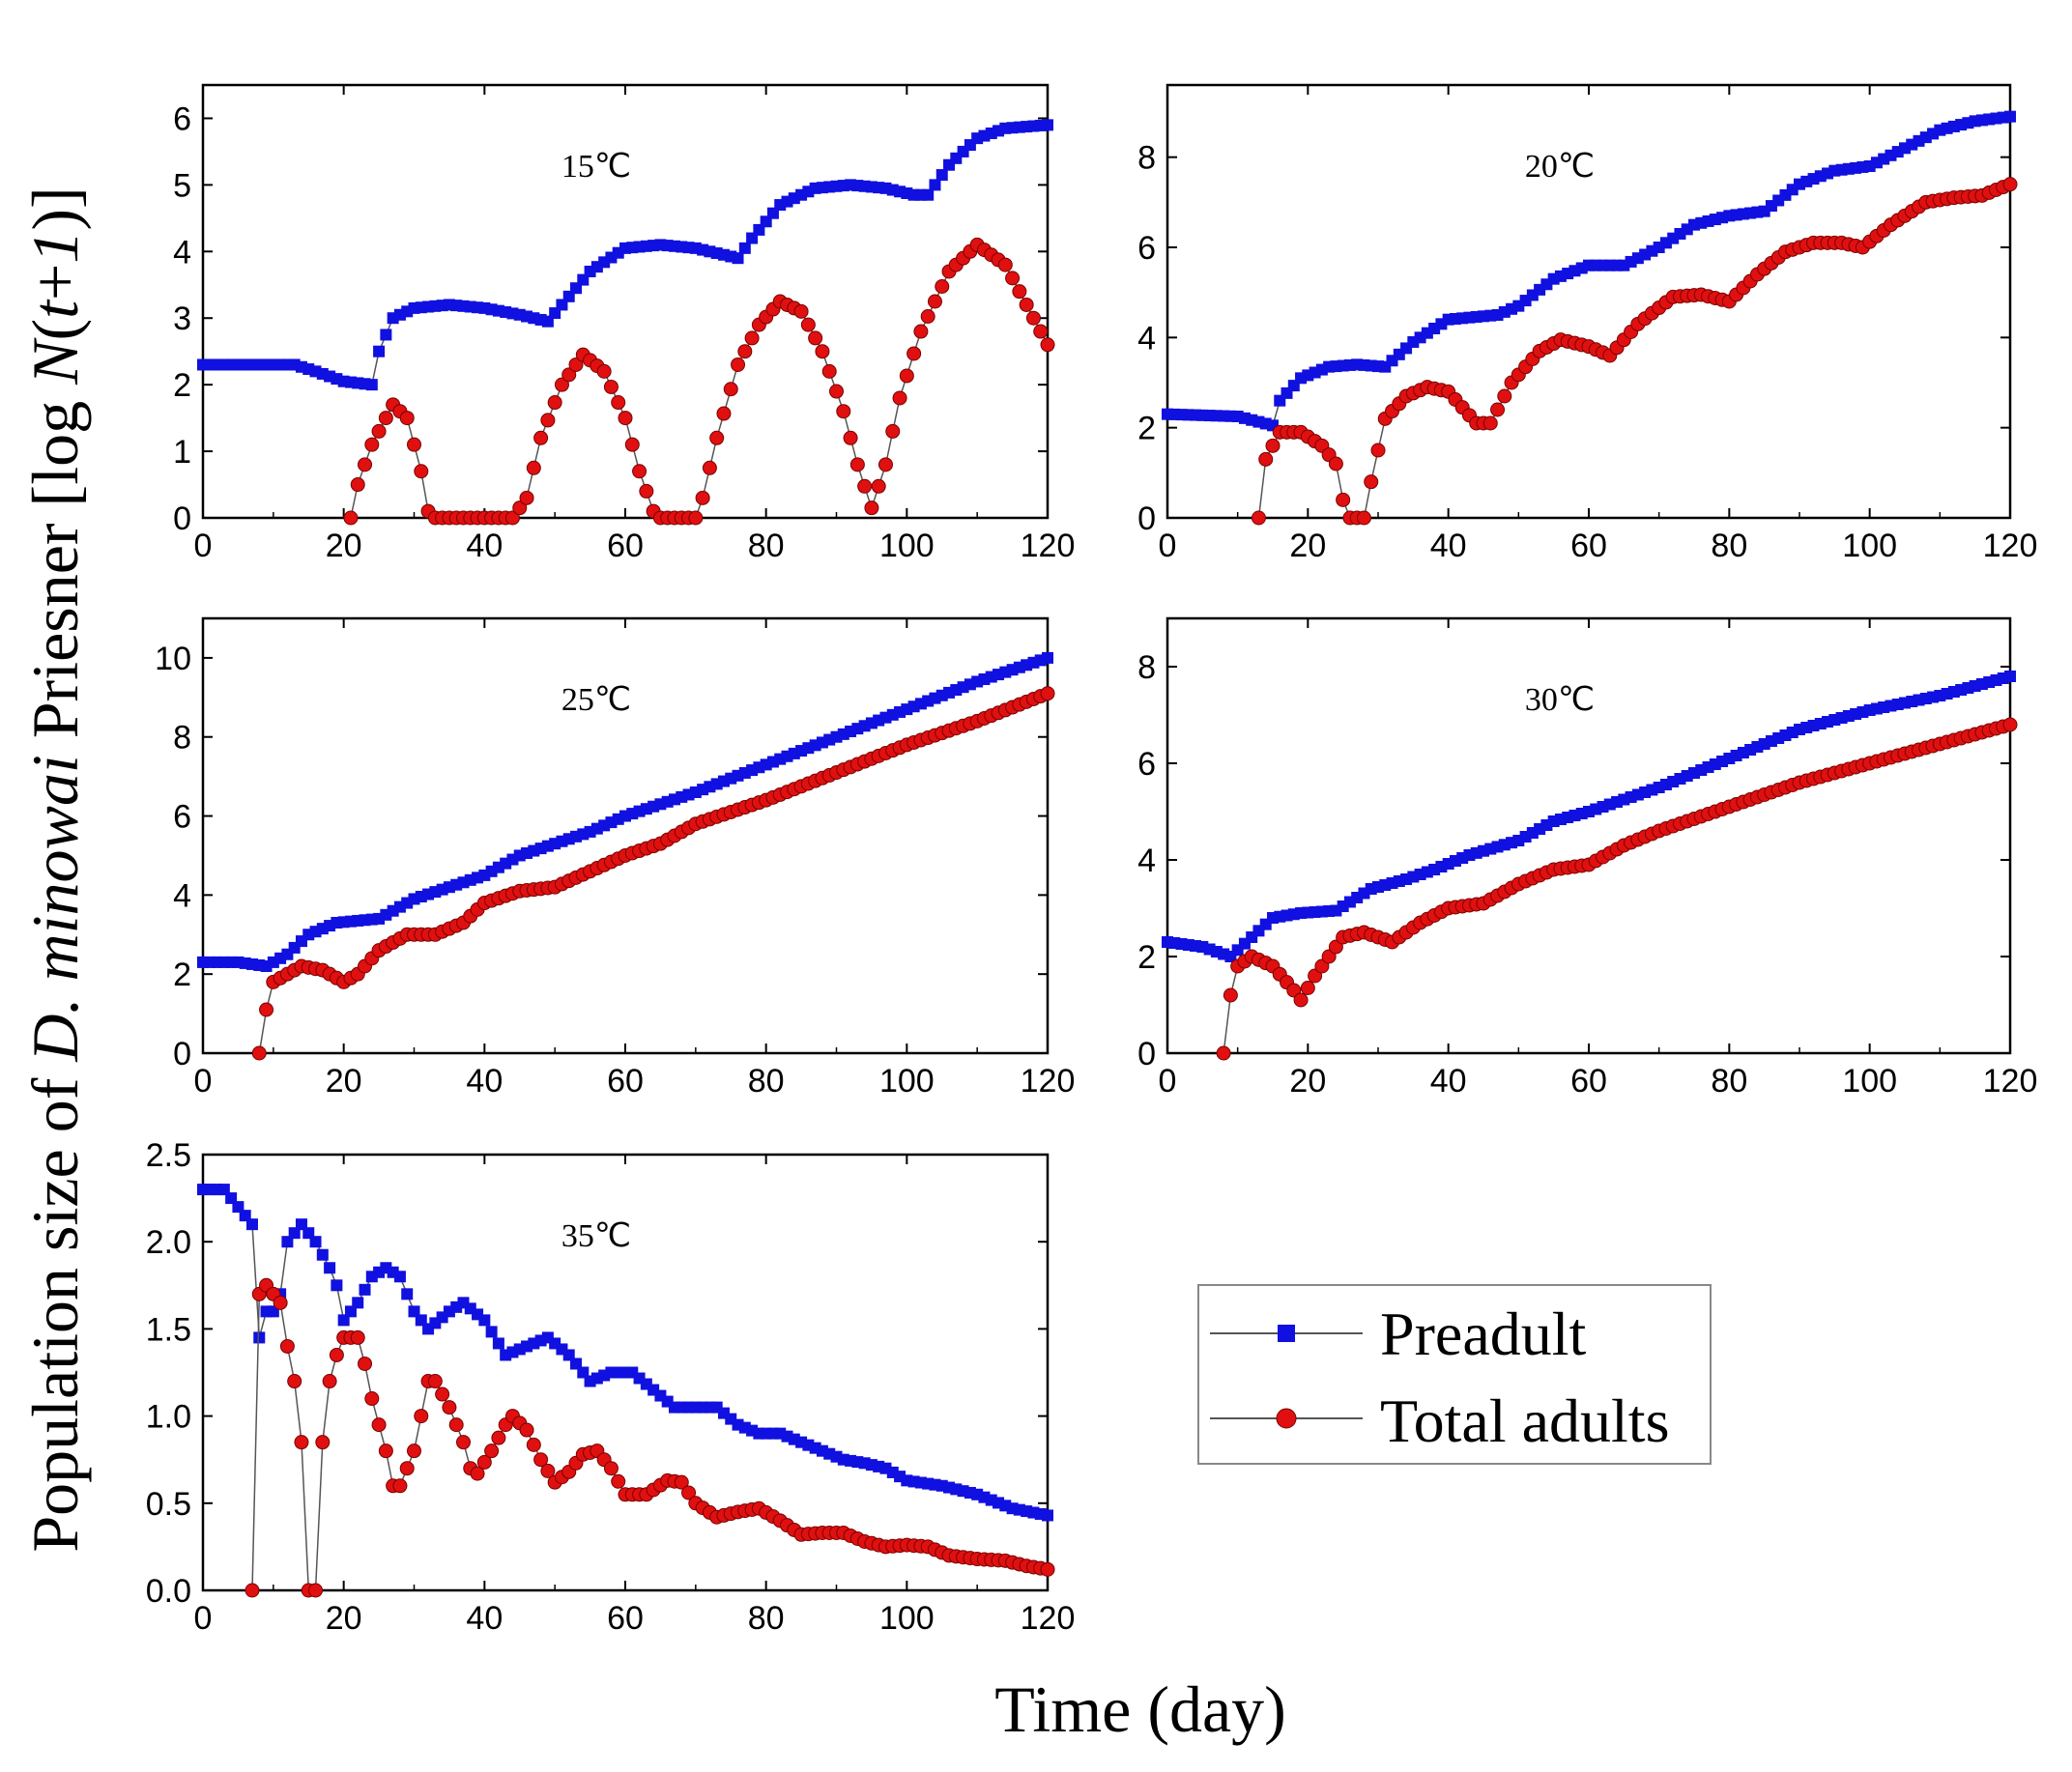 This screenshot has height=1772, width=2072. I want to click on y-tick-label: 0, so click(182, 1054).